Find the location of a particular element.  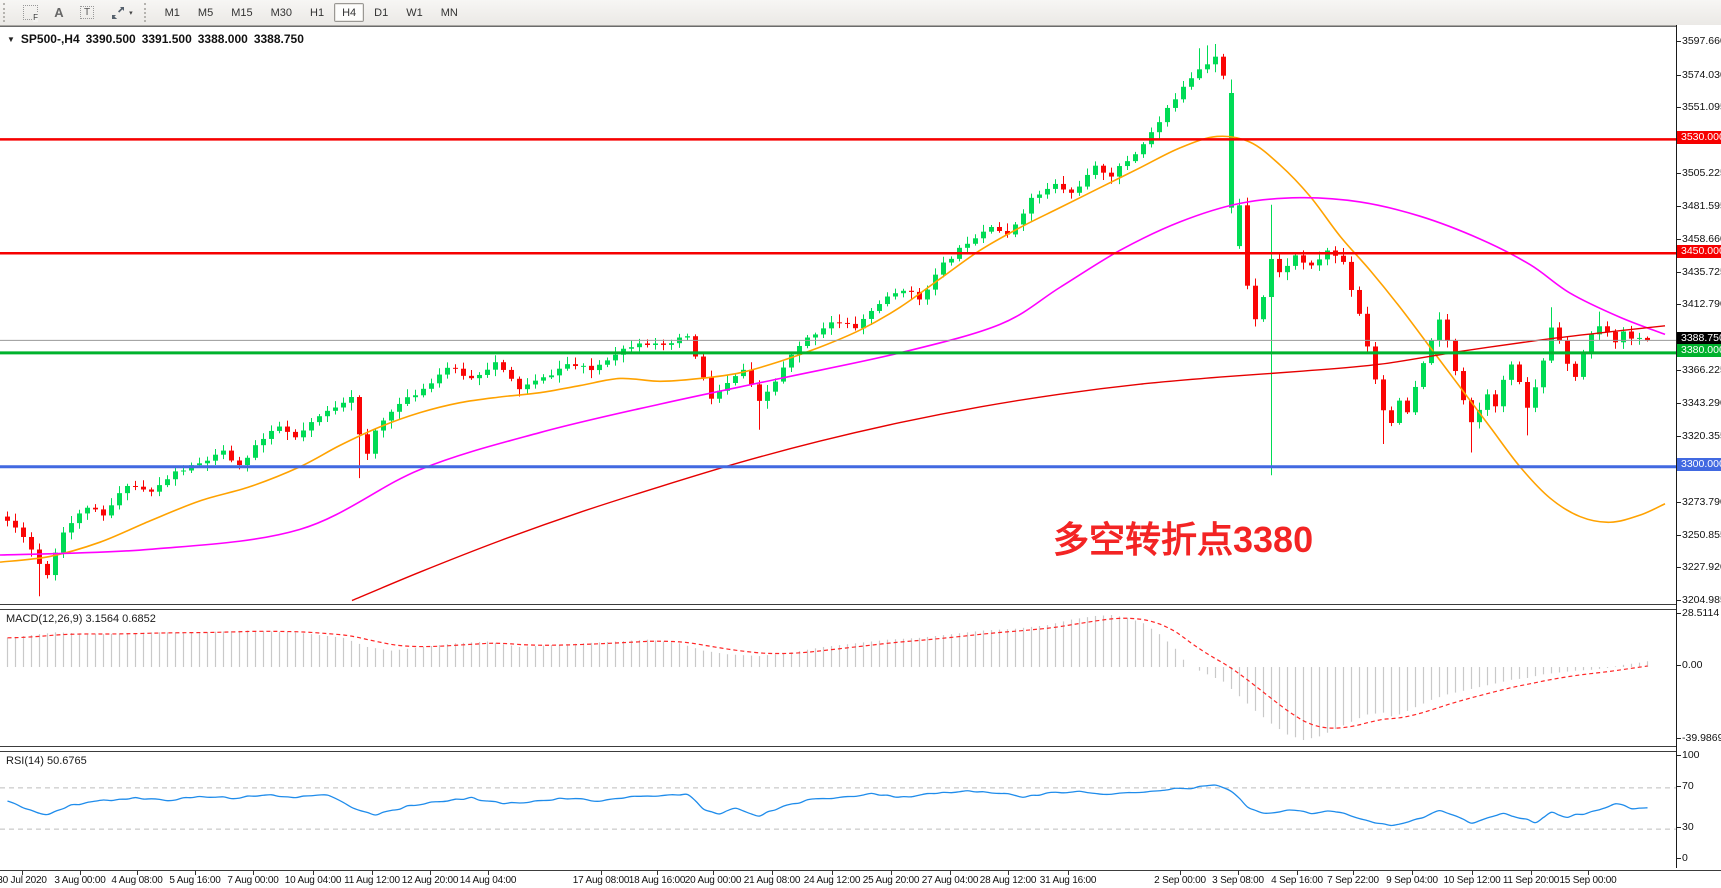

timeframe-button-M5: M5 is located at coordinates (205, 12).